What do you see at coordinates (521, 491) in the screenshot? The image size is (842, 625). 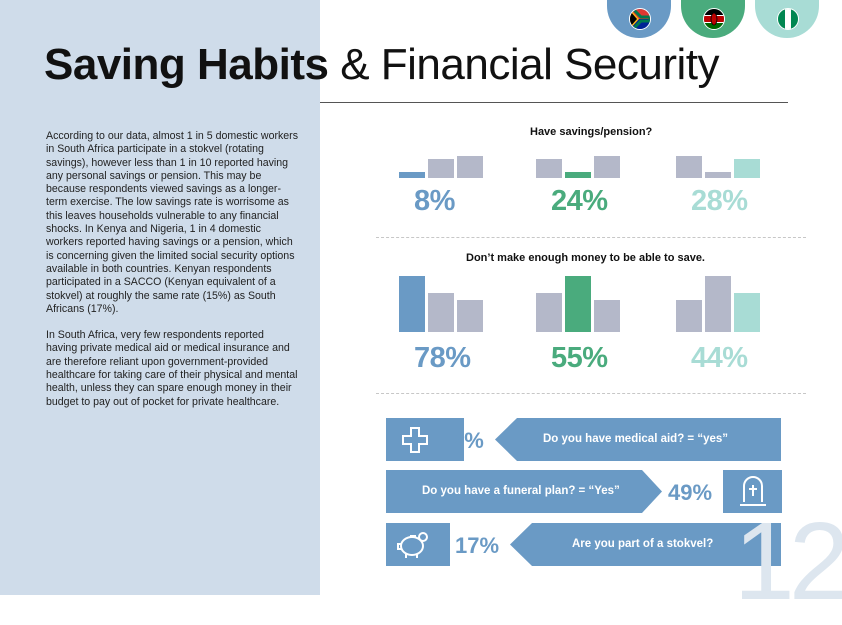 I see `funeral-question: Do you have a funeral plan? = “Yes”` at bounding box center [521, 491].